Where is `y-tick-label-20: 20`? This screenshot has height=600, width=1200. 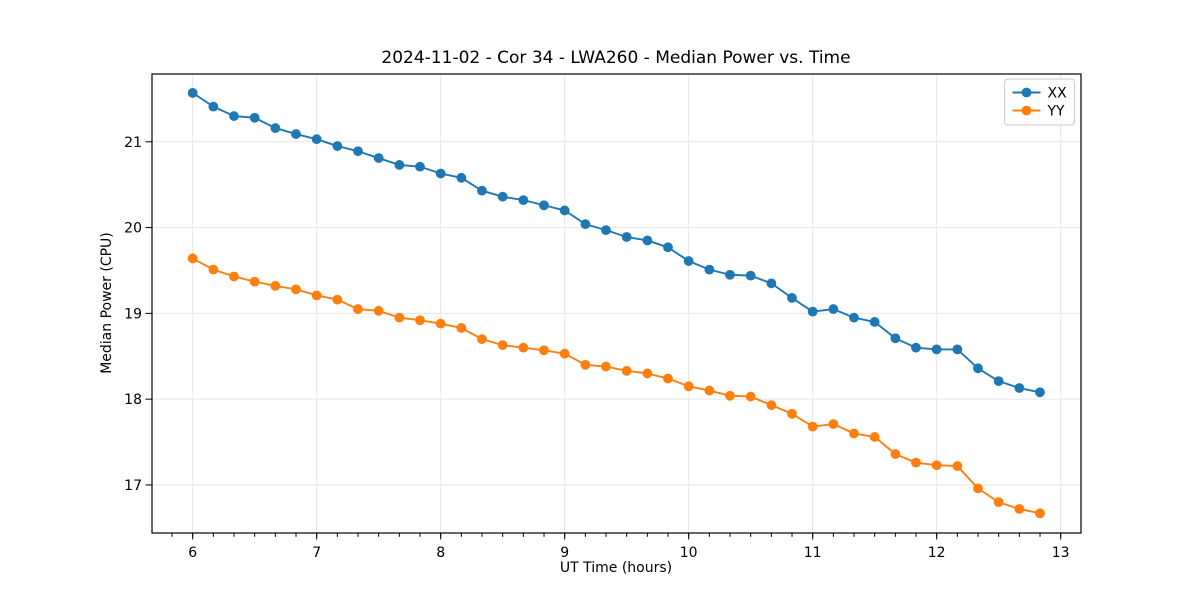
y-tick-label-20: 20 is located at coordinates (133, 229).